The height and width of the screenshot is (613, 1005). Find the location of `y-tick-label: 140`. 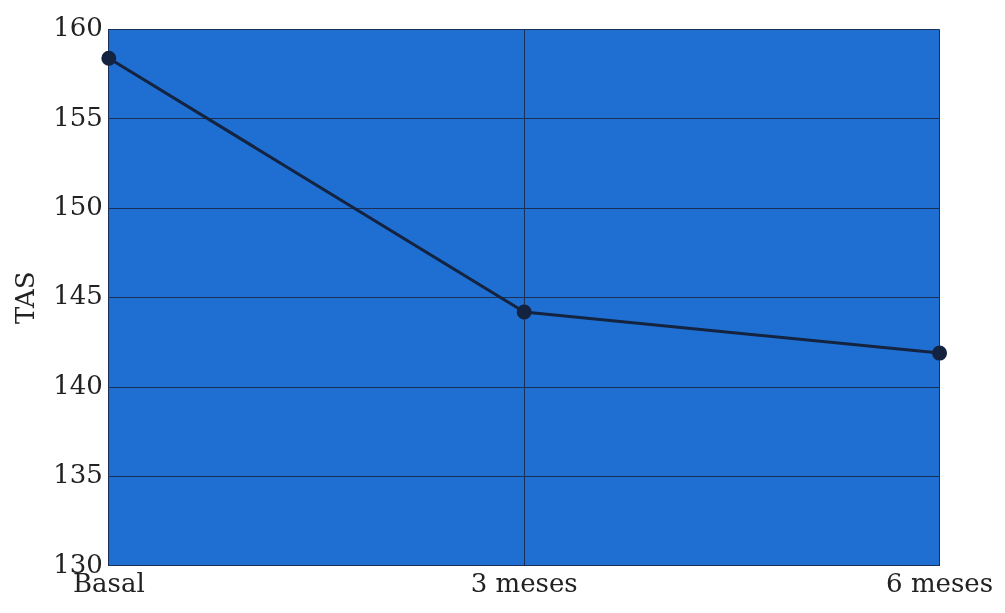

y-tick-label: 140 is located at coordinates (78, 384).